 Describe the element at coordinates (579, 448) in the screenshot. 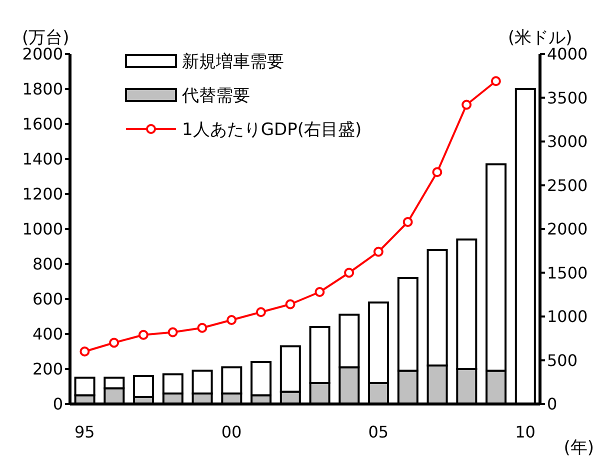

I see `x-axis-title: (年)` at that location.